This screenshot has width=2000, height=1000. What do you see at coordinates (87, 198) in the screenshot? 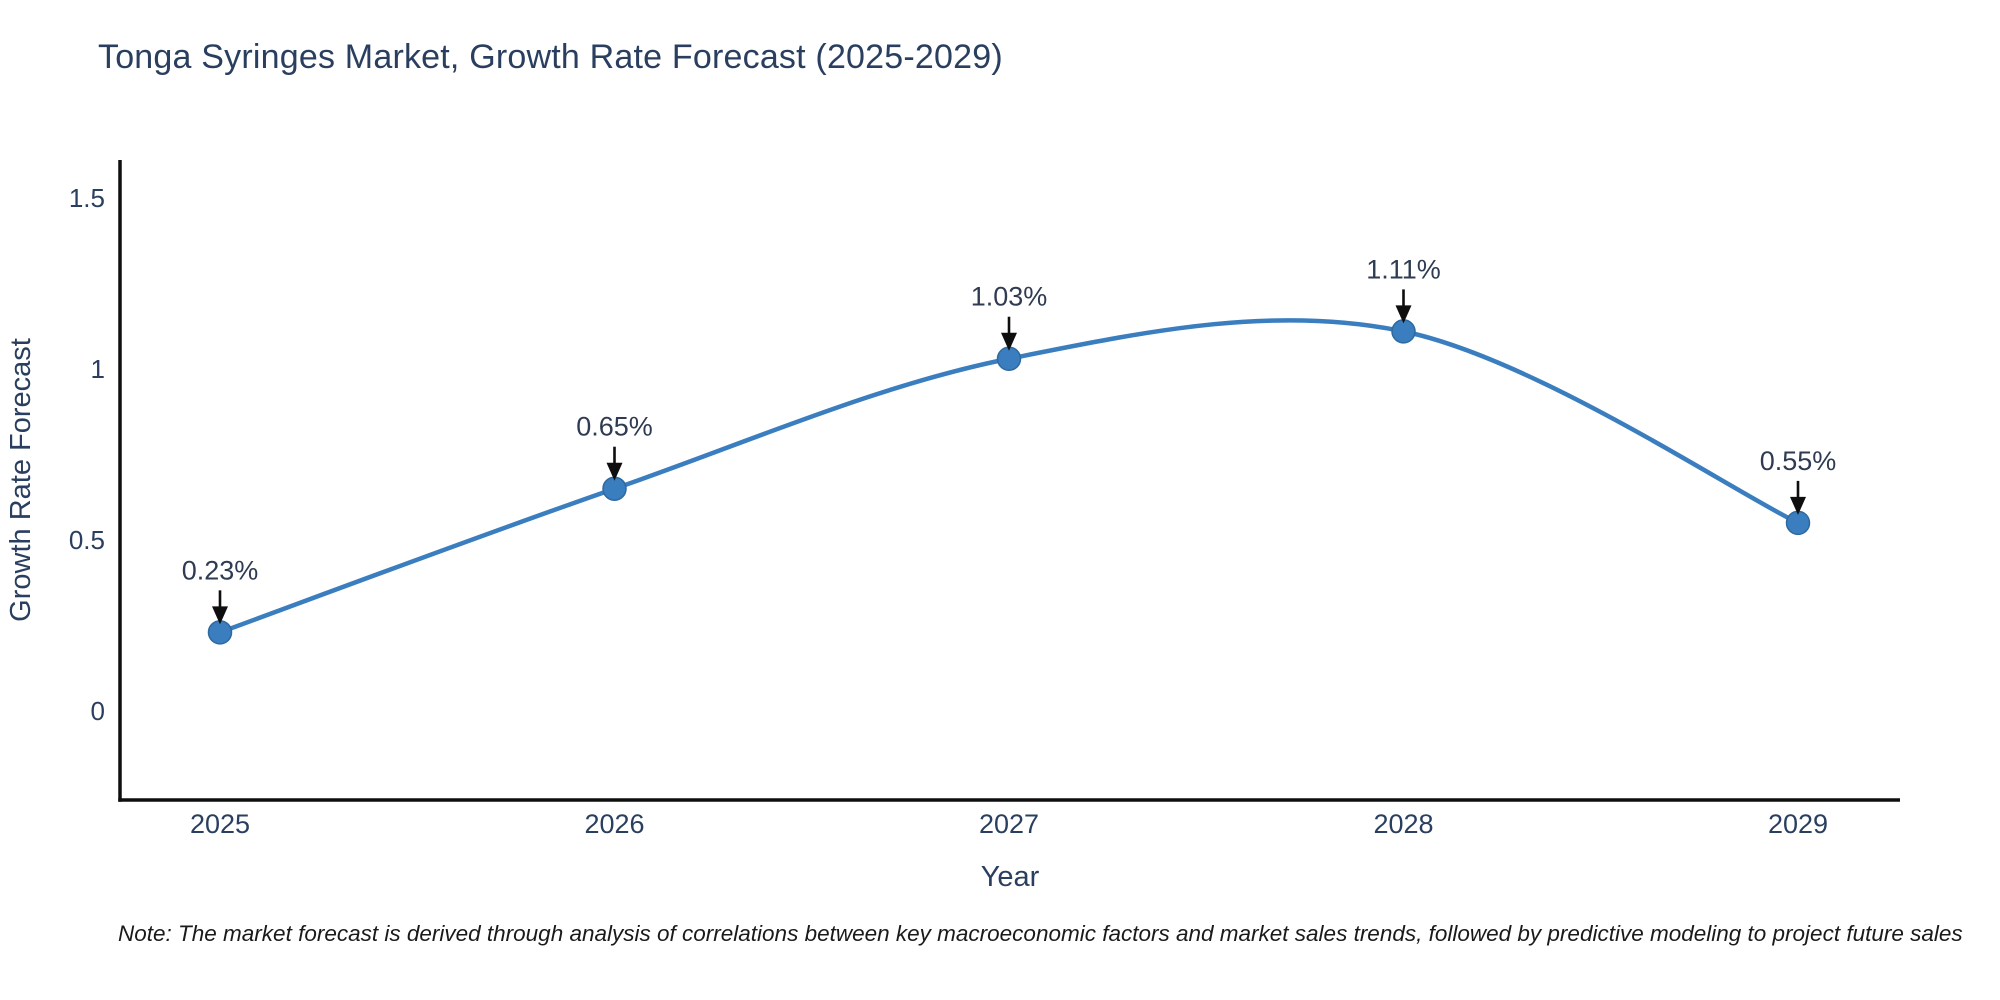
I see `y-tick-label: 1.5` at bounding box center [87, 198].